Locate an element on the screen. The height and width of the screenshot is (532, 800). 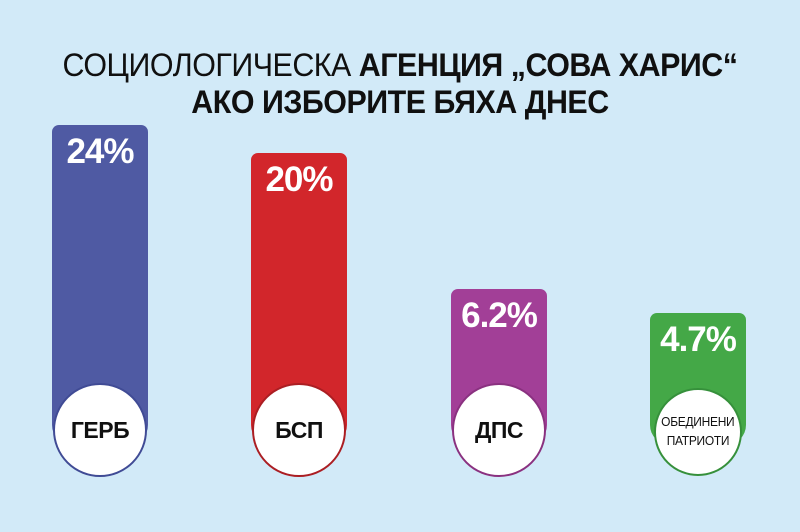
bar-group-dps: 6.2% ДПС is located at coordinates (499, 266).